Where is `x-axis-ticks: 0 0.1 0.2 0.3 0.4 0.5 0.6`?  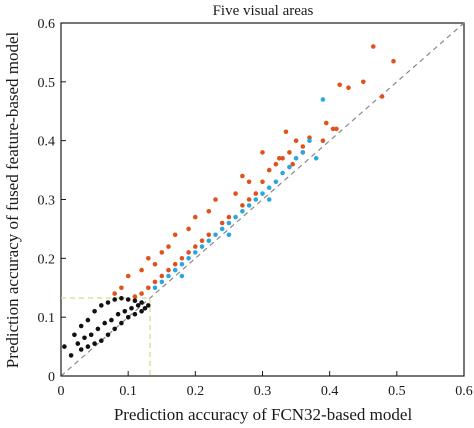 x-axis-ticks: 0 0.1 0.2 0.3 0.4 0.5 0.6 is located at coordinates (265, 385).